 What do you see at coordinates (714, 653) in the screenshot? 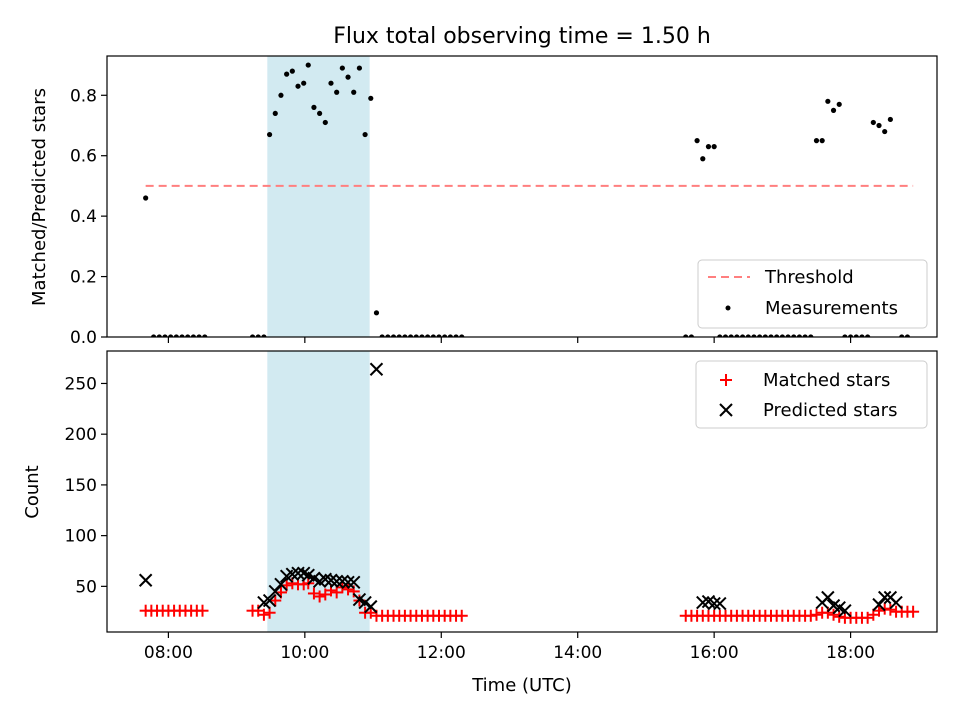
I see `x-tick-label: 16:00` at bounding box center [714, 653].